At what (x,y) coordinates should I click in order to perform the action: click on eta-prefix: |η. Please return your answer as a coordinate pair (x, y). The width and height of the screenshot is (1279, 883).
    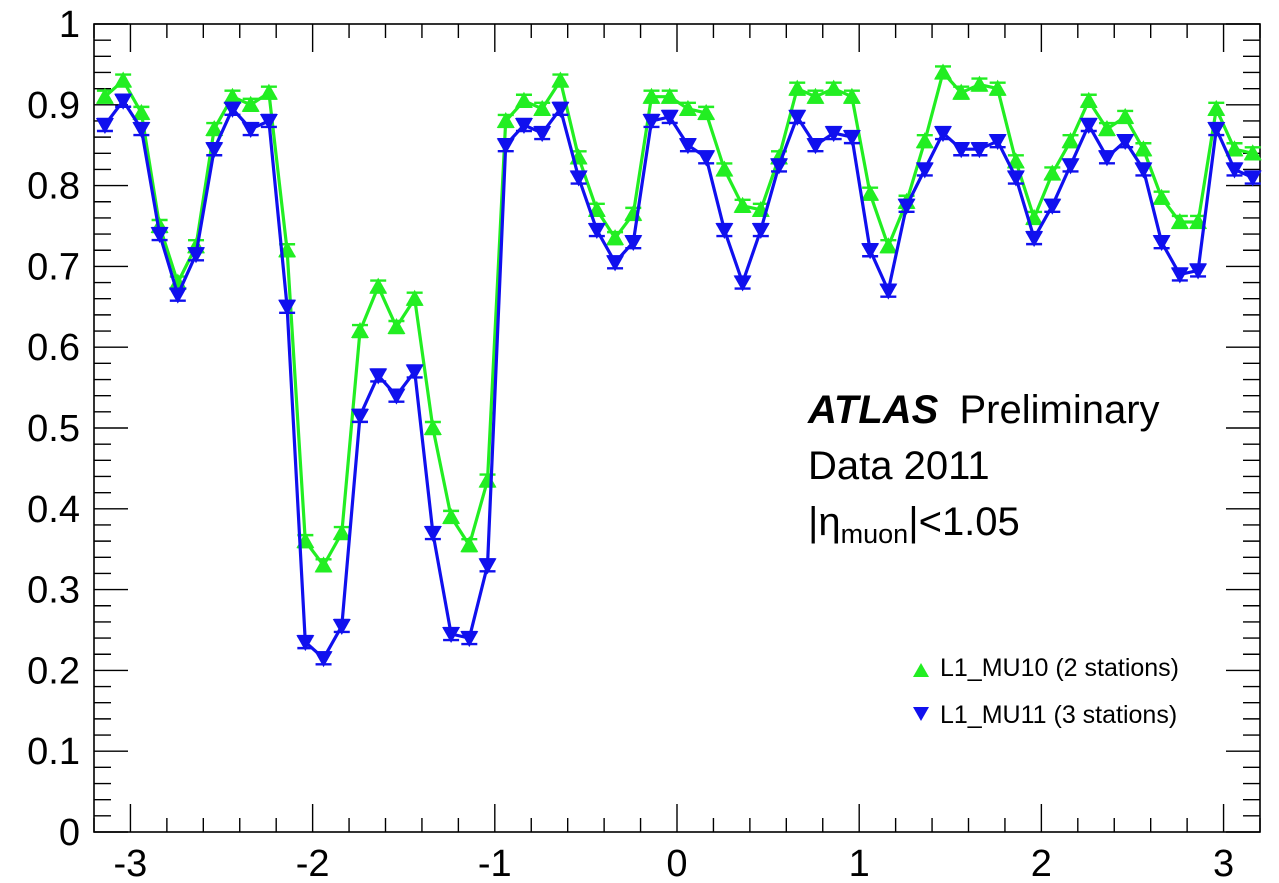
    Looking at the image, I should click on (824, 522).